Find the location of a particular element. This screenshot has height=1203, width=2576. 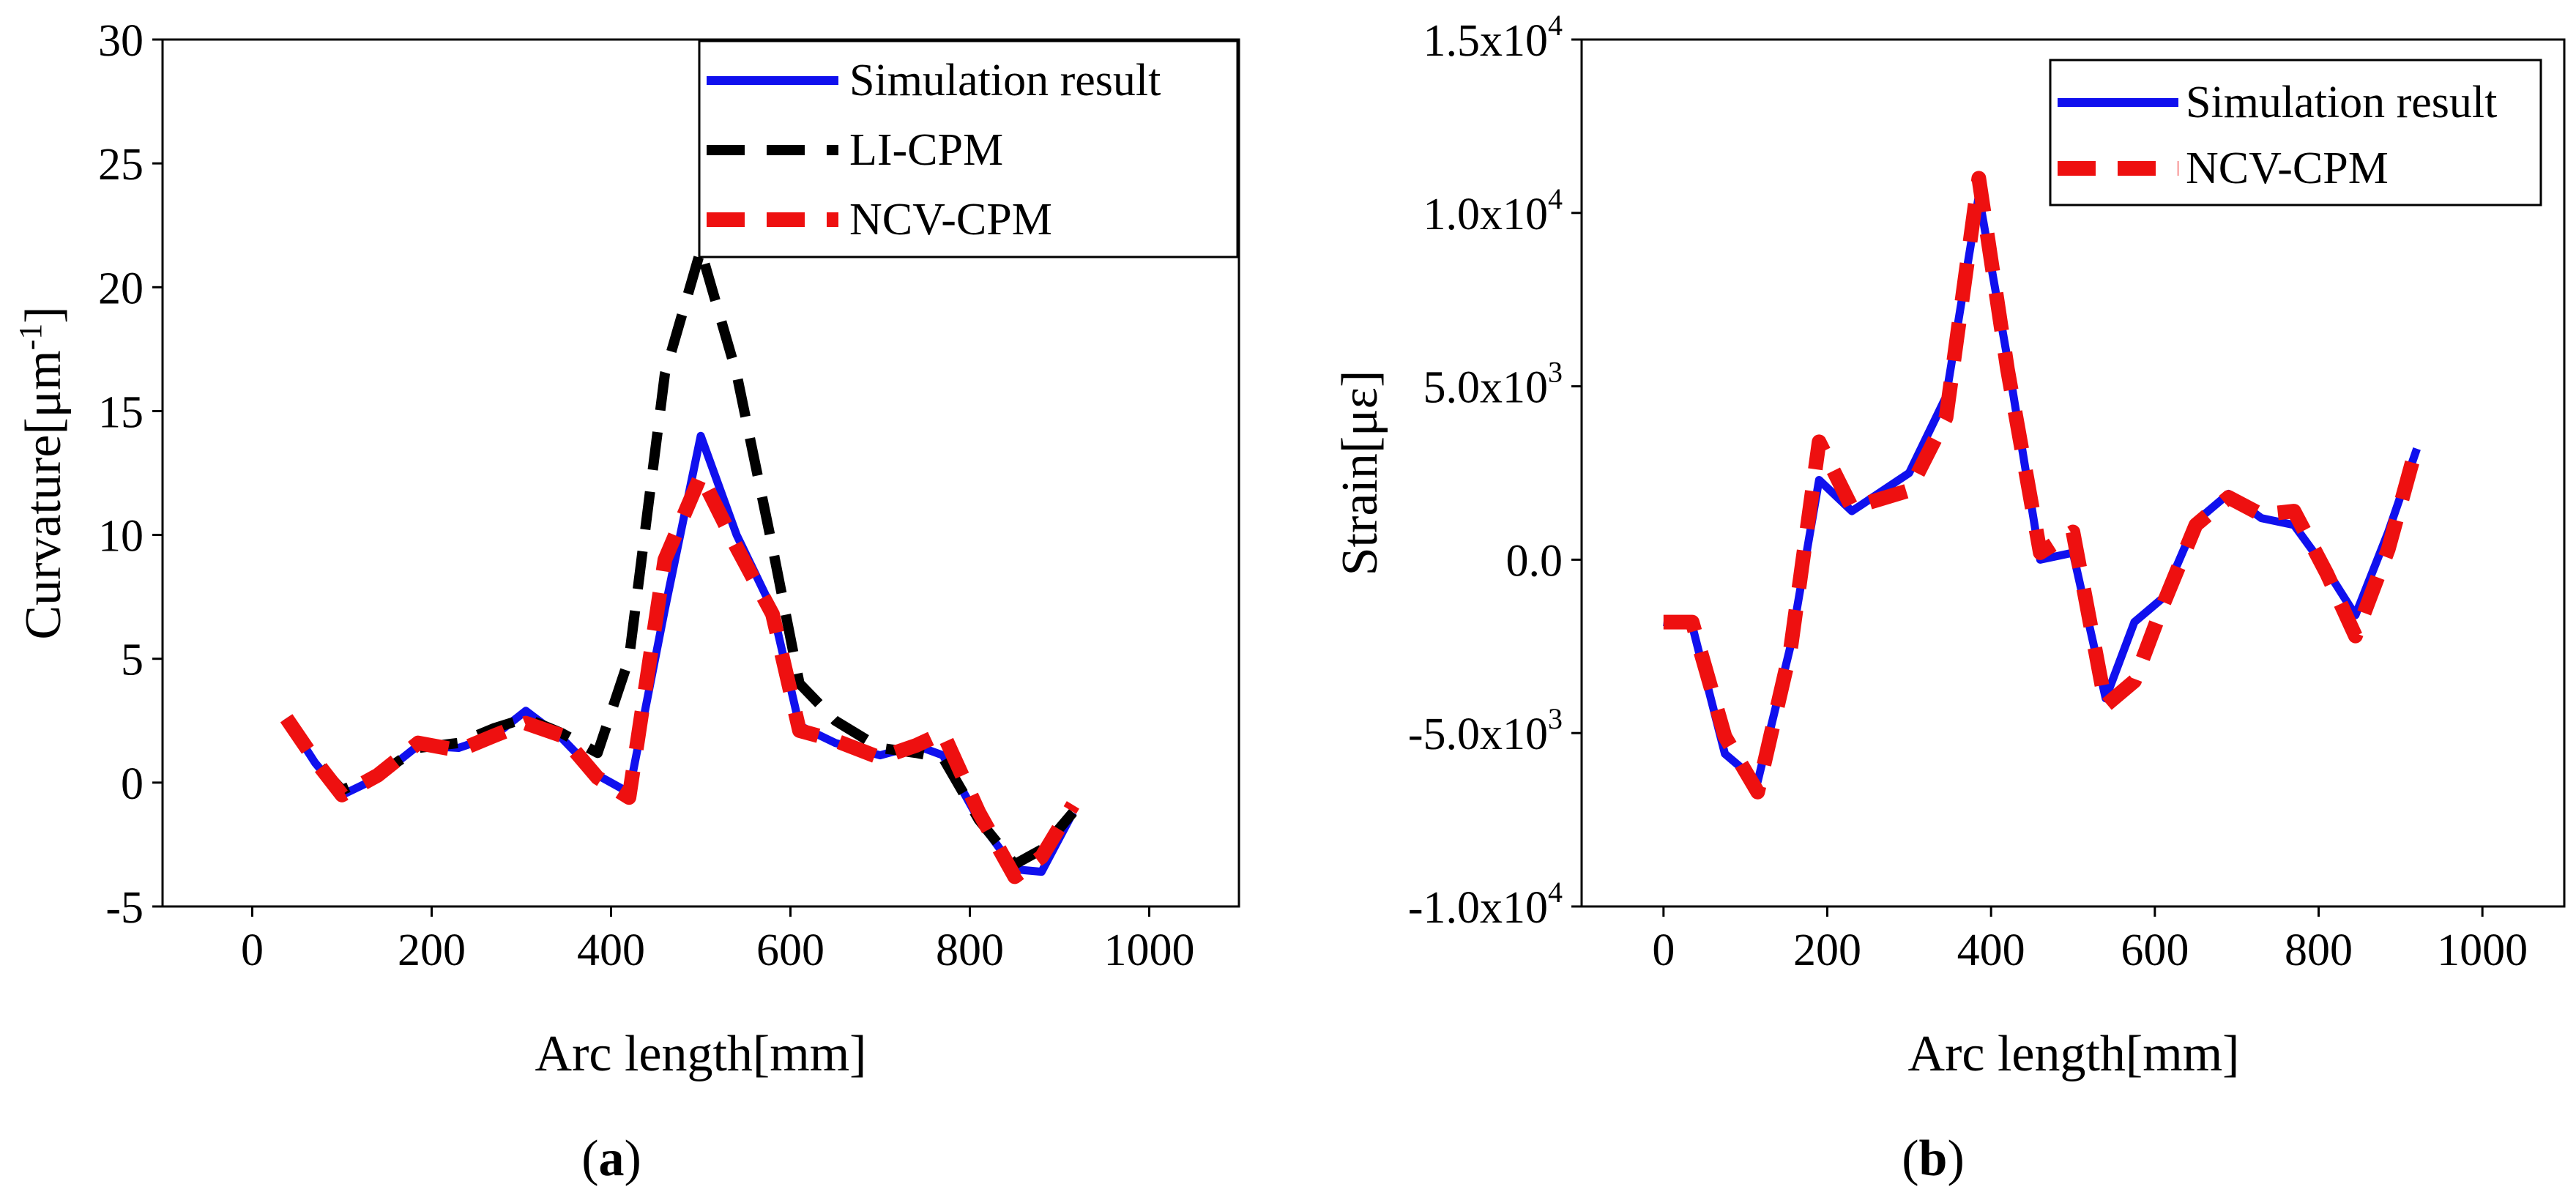

panel-a-label-open: ( is located at coordinates (589, 1159).